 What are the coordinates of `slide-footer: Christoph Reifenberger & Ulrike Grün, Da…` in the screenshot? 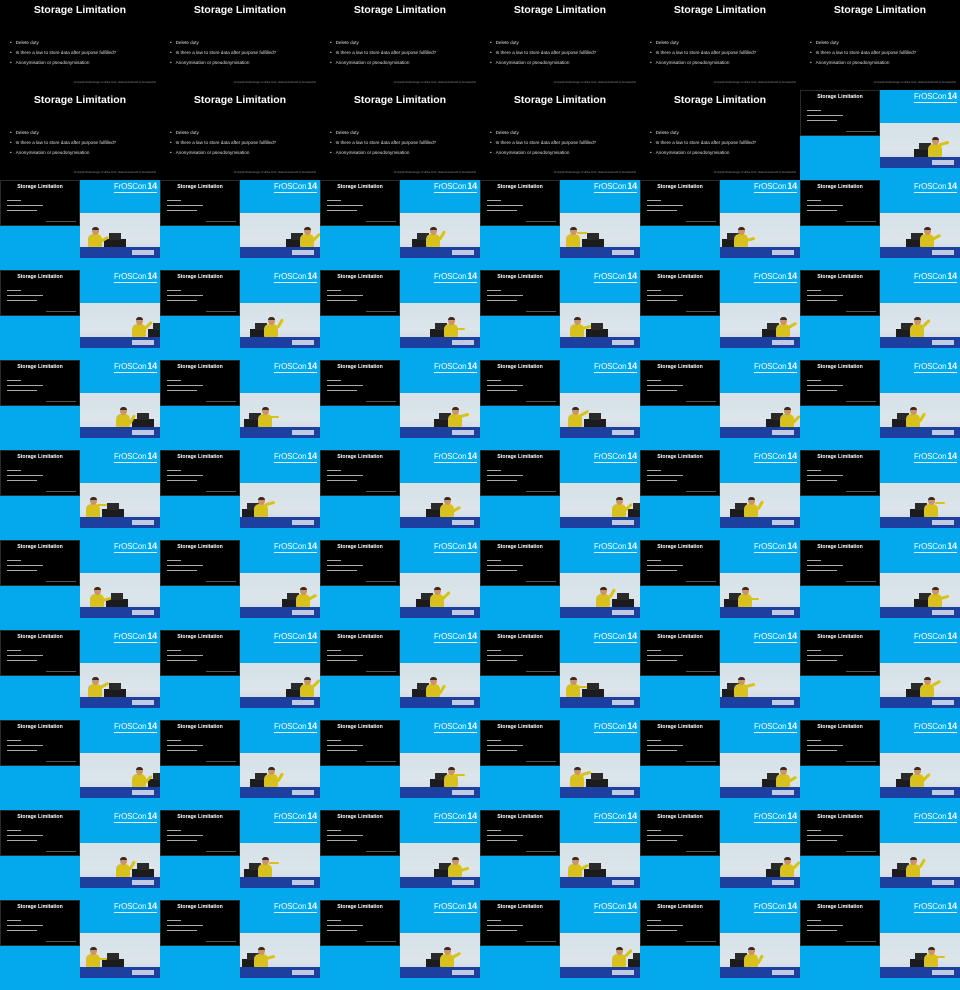 It's located at (754, 172).